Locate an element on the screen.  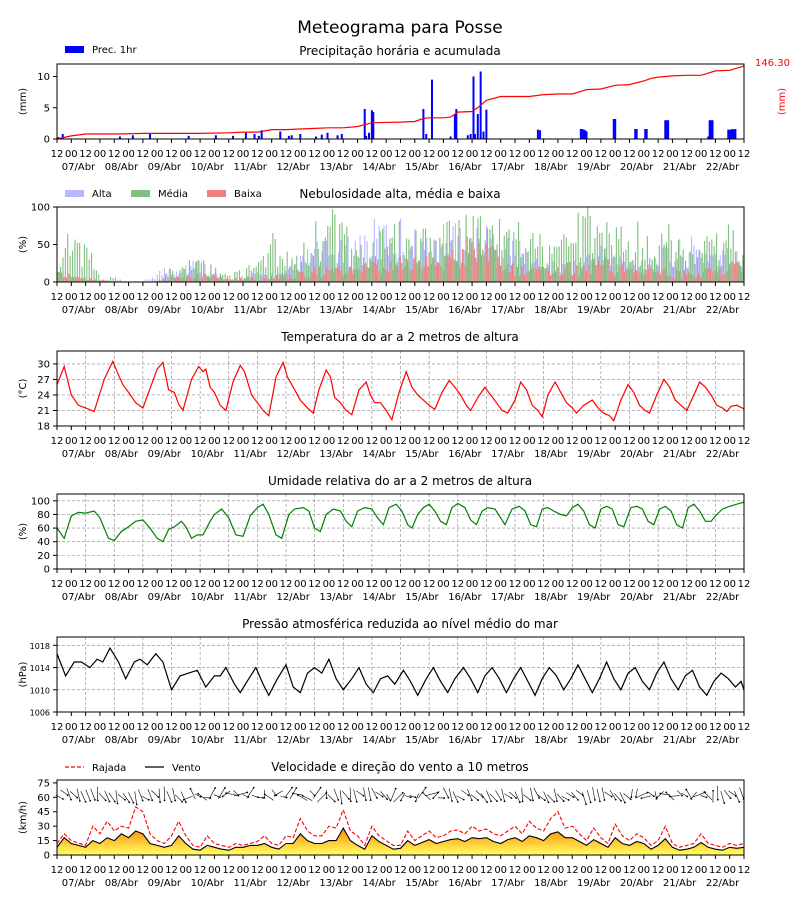
wind-legend-speed-label: Vento is located at coordinates (186, 768).